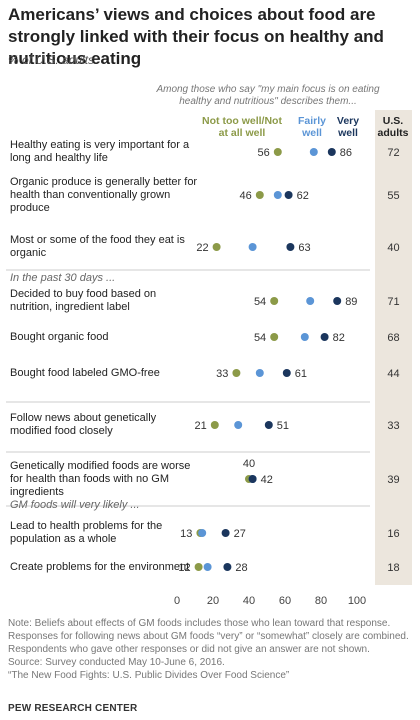  What do you see at coordinates (267, 480) in the screenshot?
I see `value-label-very-well: 42` at bounding box center [267, 480].